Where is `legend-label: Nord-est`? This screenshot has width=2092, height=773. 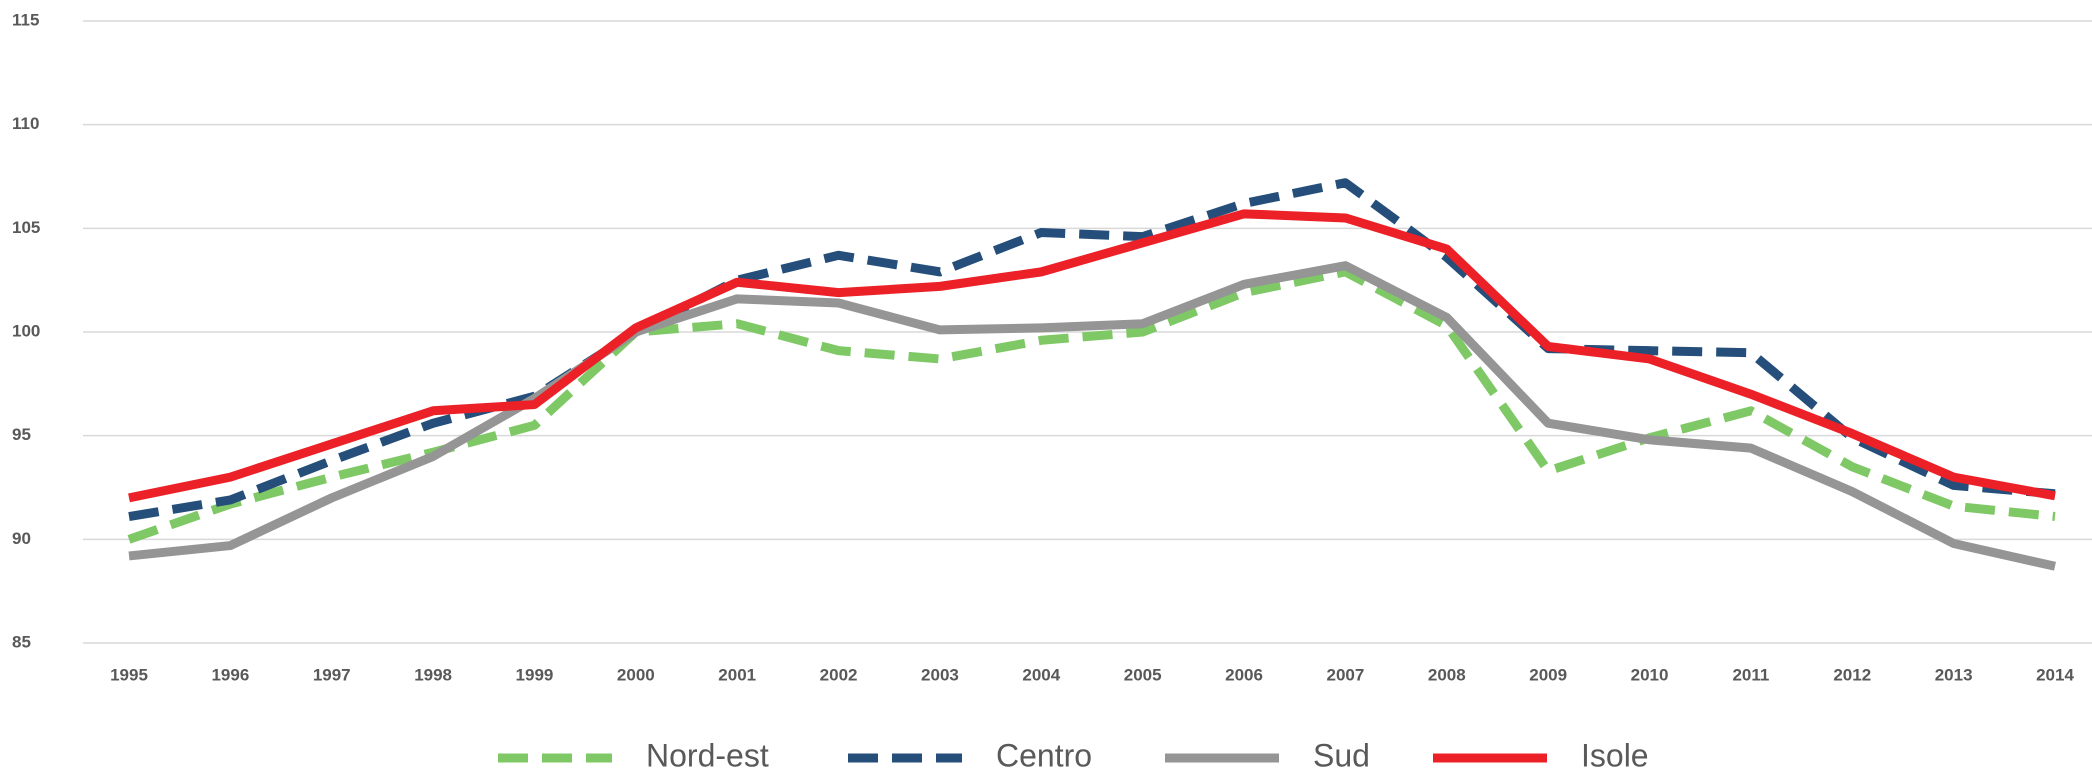 legend-label: Nord-est is located at coordinates (707, 755).